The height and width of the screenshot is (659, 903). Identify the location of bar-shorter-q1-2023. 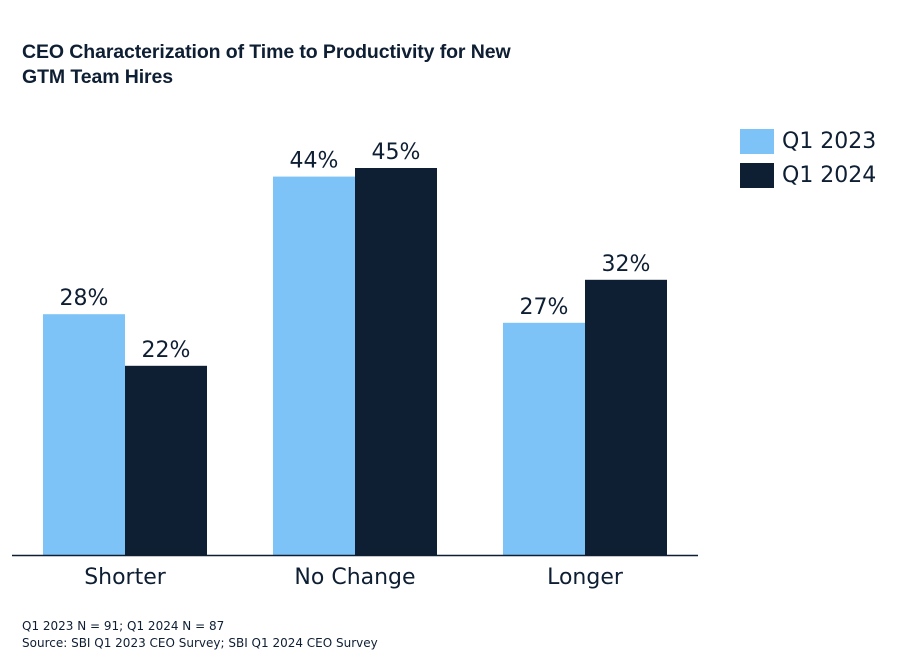
(84, 434).